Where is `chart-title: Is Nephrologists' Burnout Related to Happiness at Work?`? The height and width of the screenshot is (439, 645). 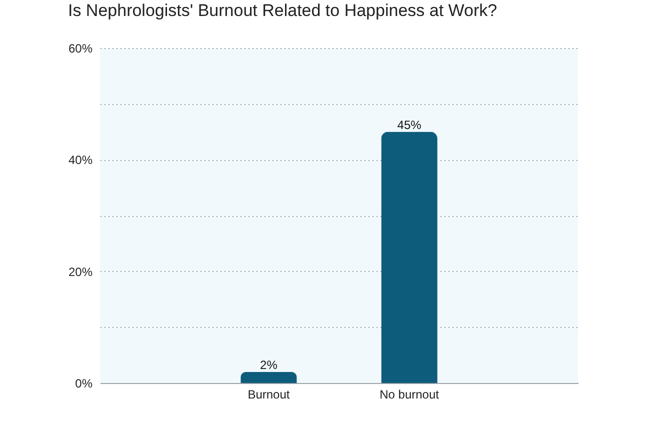
chart-title: Is Nephrologists' Burnout Related to Happiness at Work? is located at coordinates (283, 10).